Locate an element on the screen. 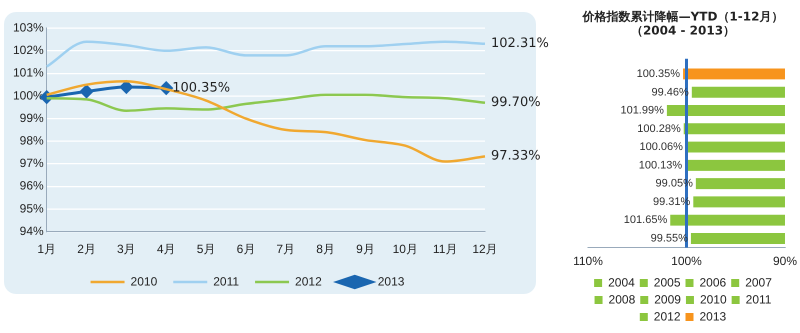 The width and height of the screenshot is (800, 333). annotation: 100.35% is located at coordinates (201, 88).